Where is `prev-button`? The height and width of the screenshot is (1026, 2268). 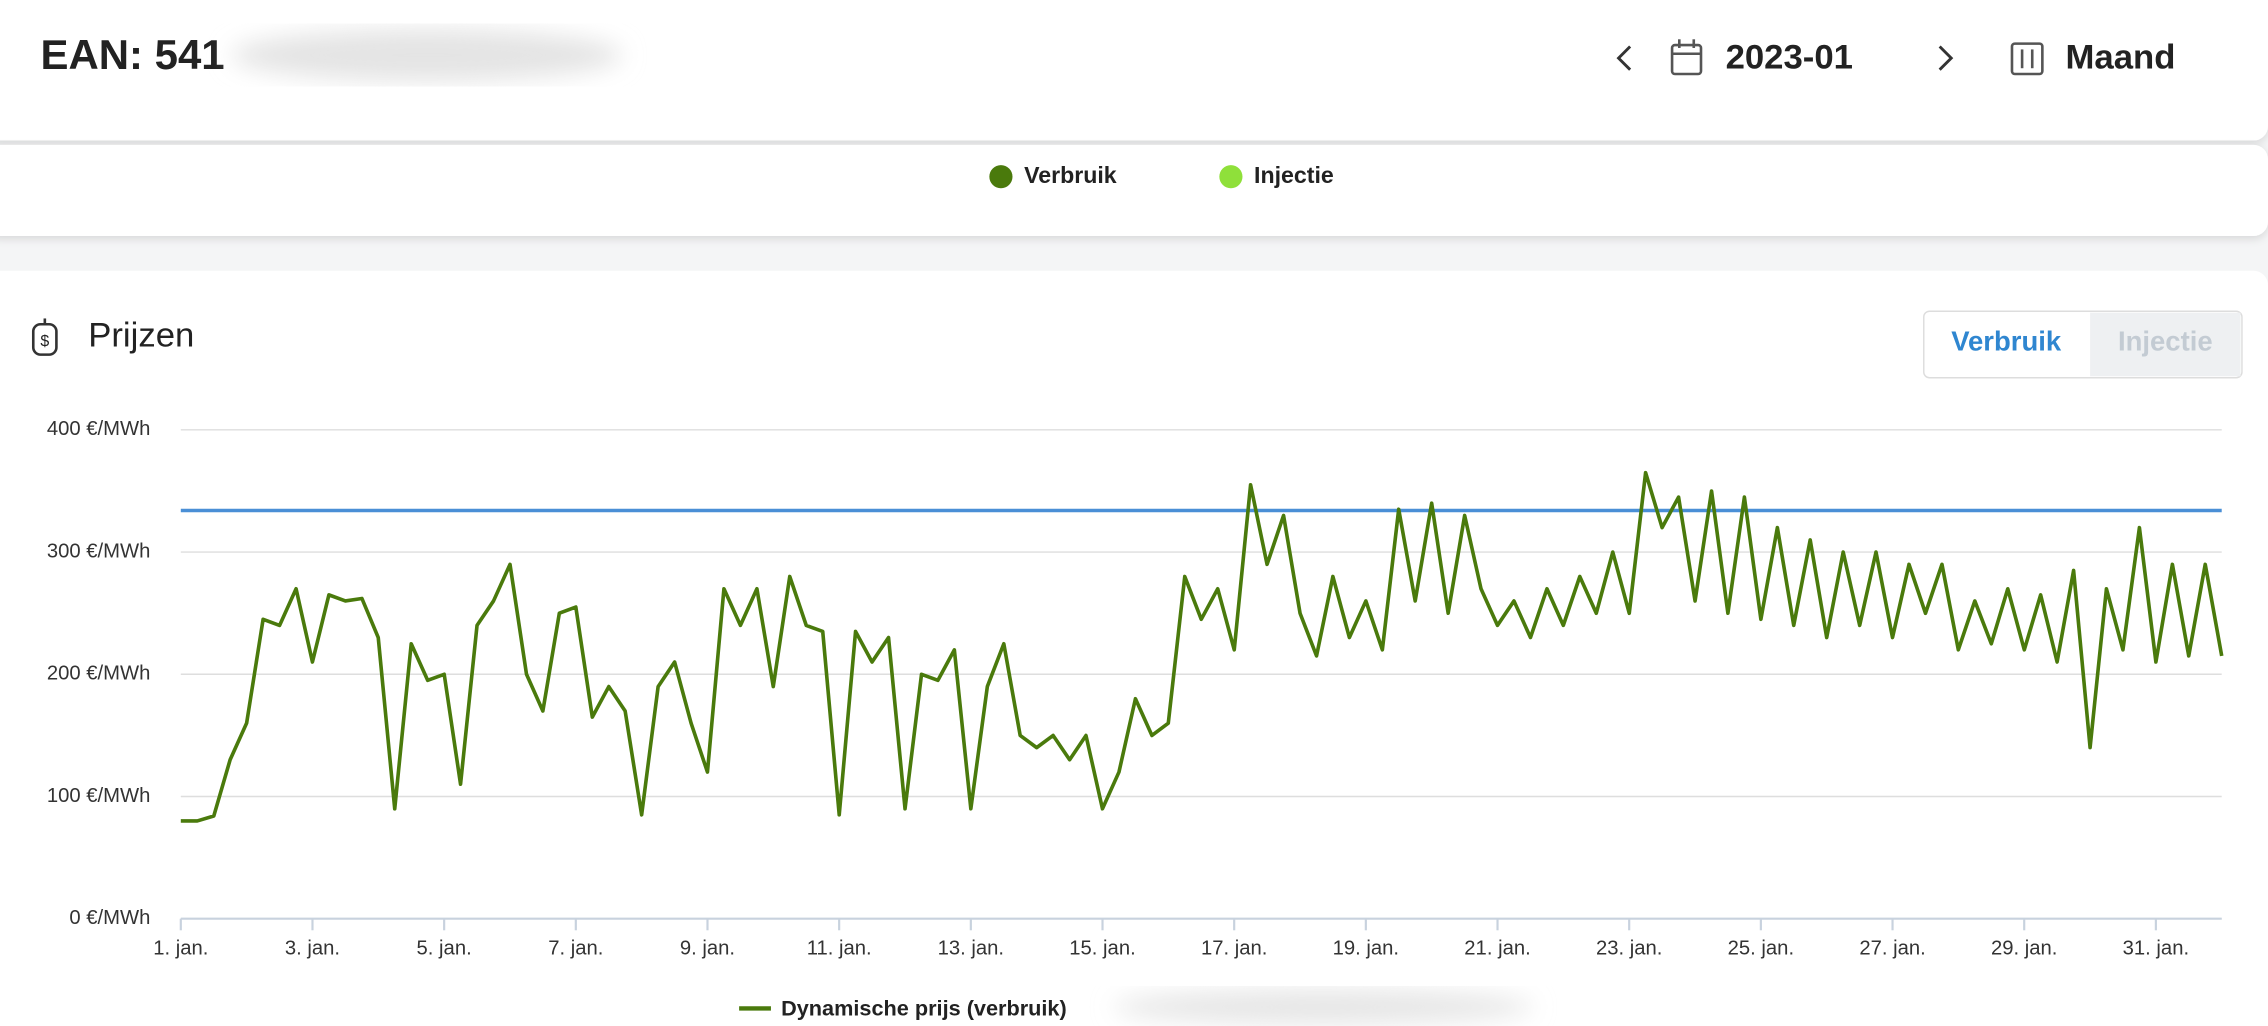 prev-button is located at coordinates (1624, 58).